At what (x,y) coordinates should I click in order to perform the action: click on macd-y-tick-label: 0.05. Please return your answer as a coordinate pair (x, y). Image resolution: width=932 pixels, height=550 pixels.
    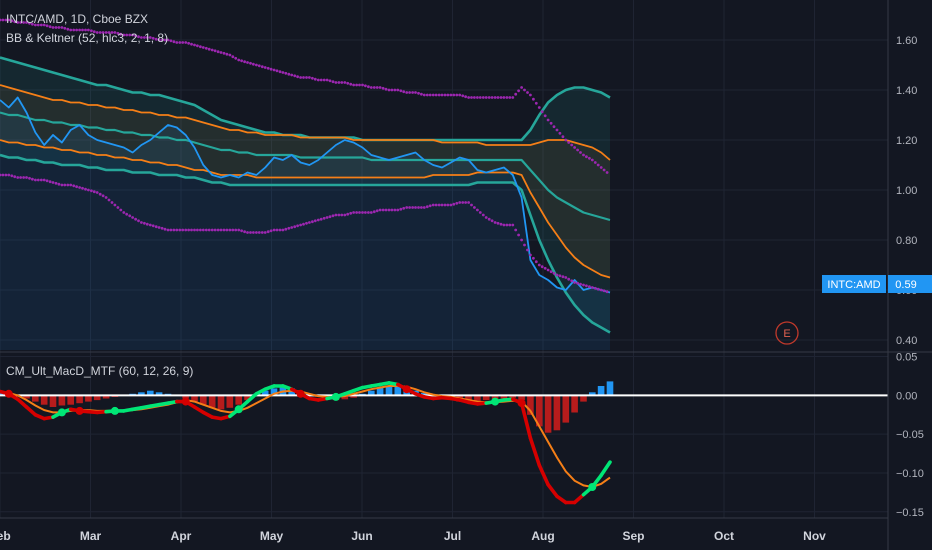
    Looking at the image, I should click on (906, 358).